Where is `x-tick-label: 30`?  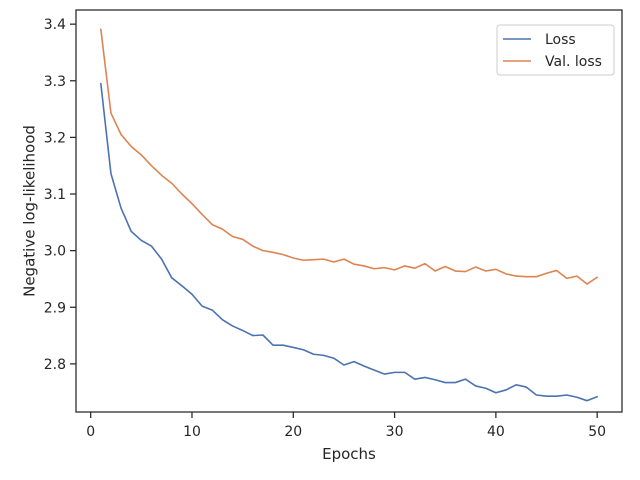
x-tick-label: 30 is located at coordinates (395, 432).